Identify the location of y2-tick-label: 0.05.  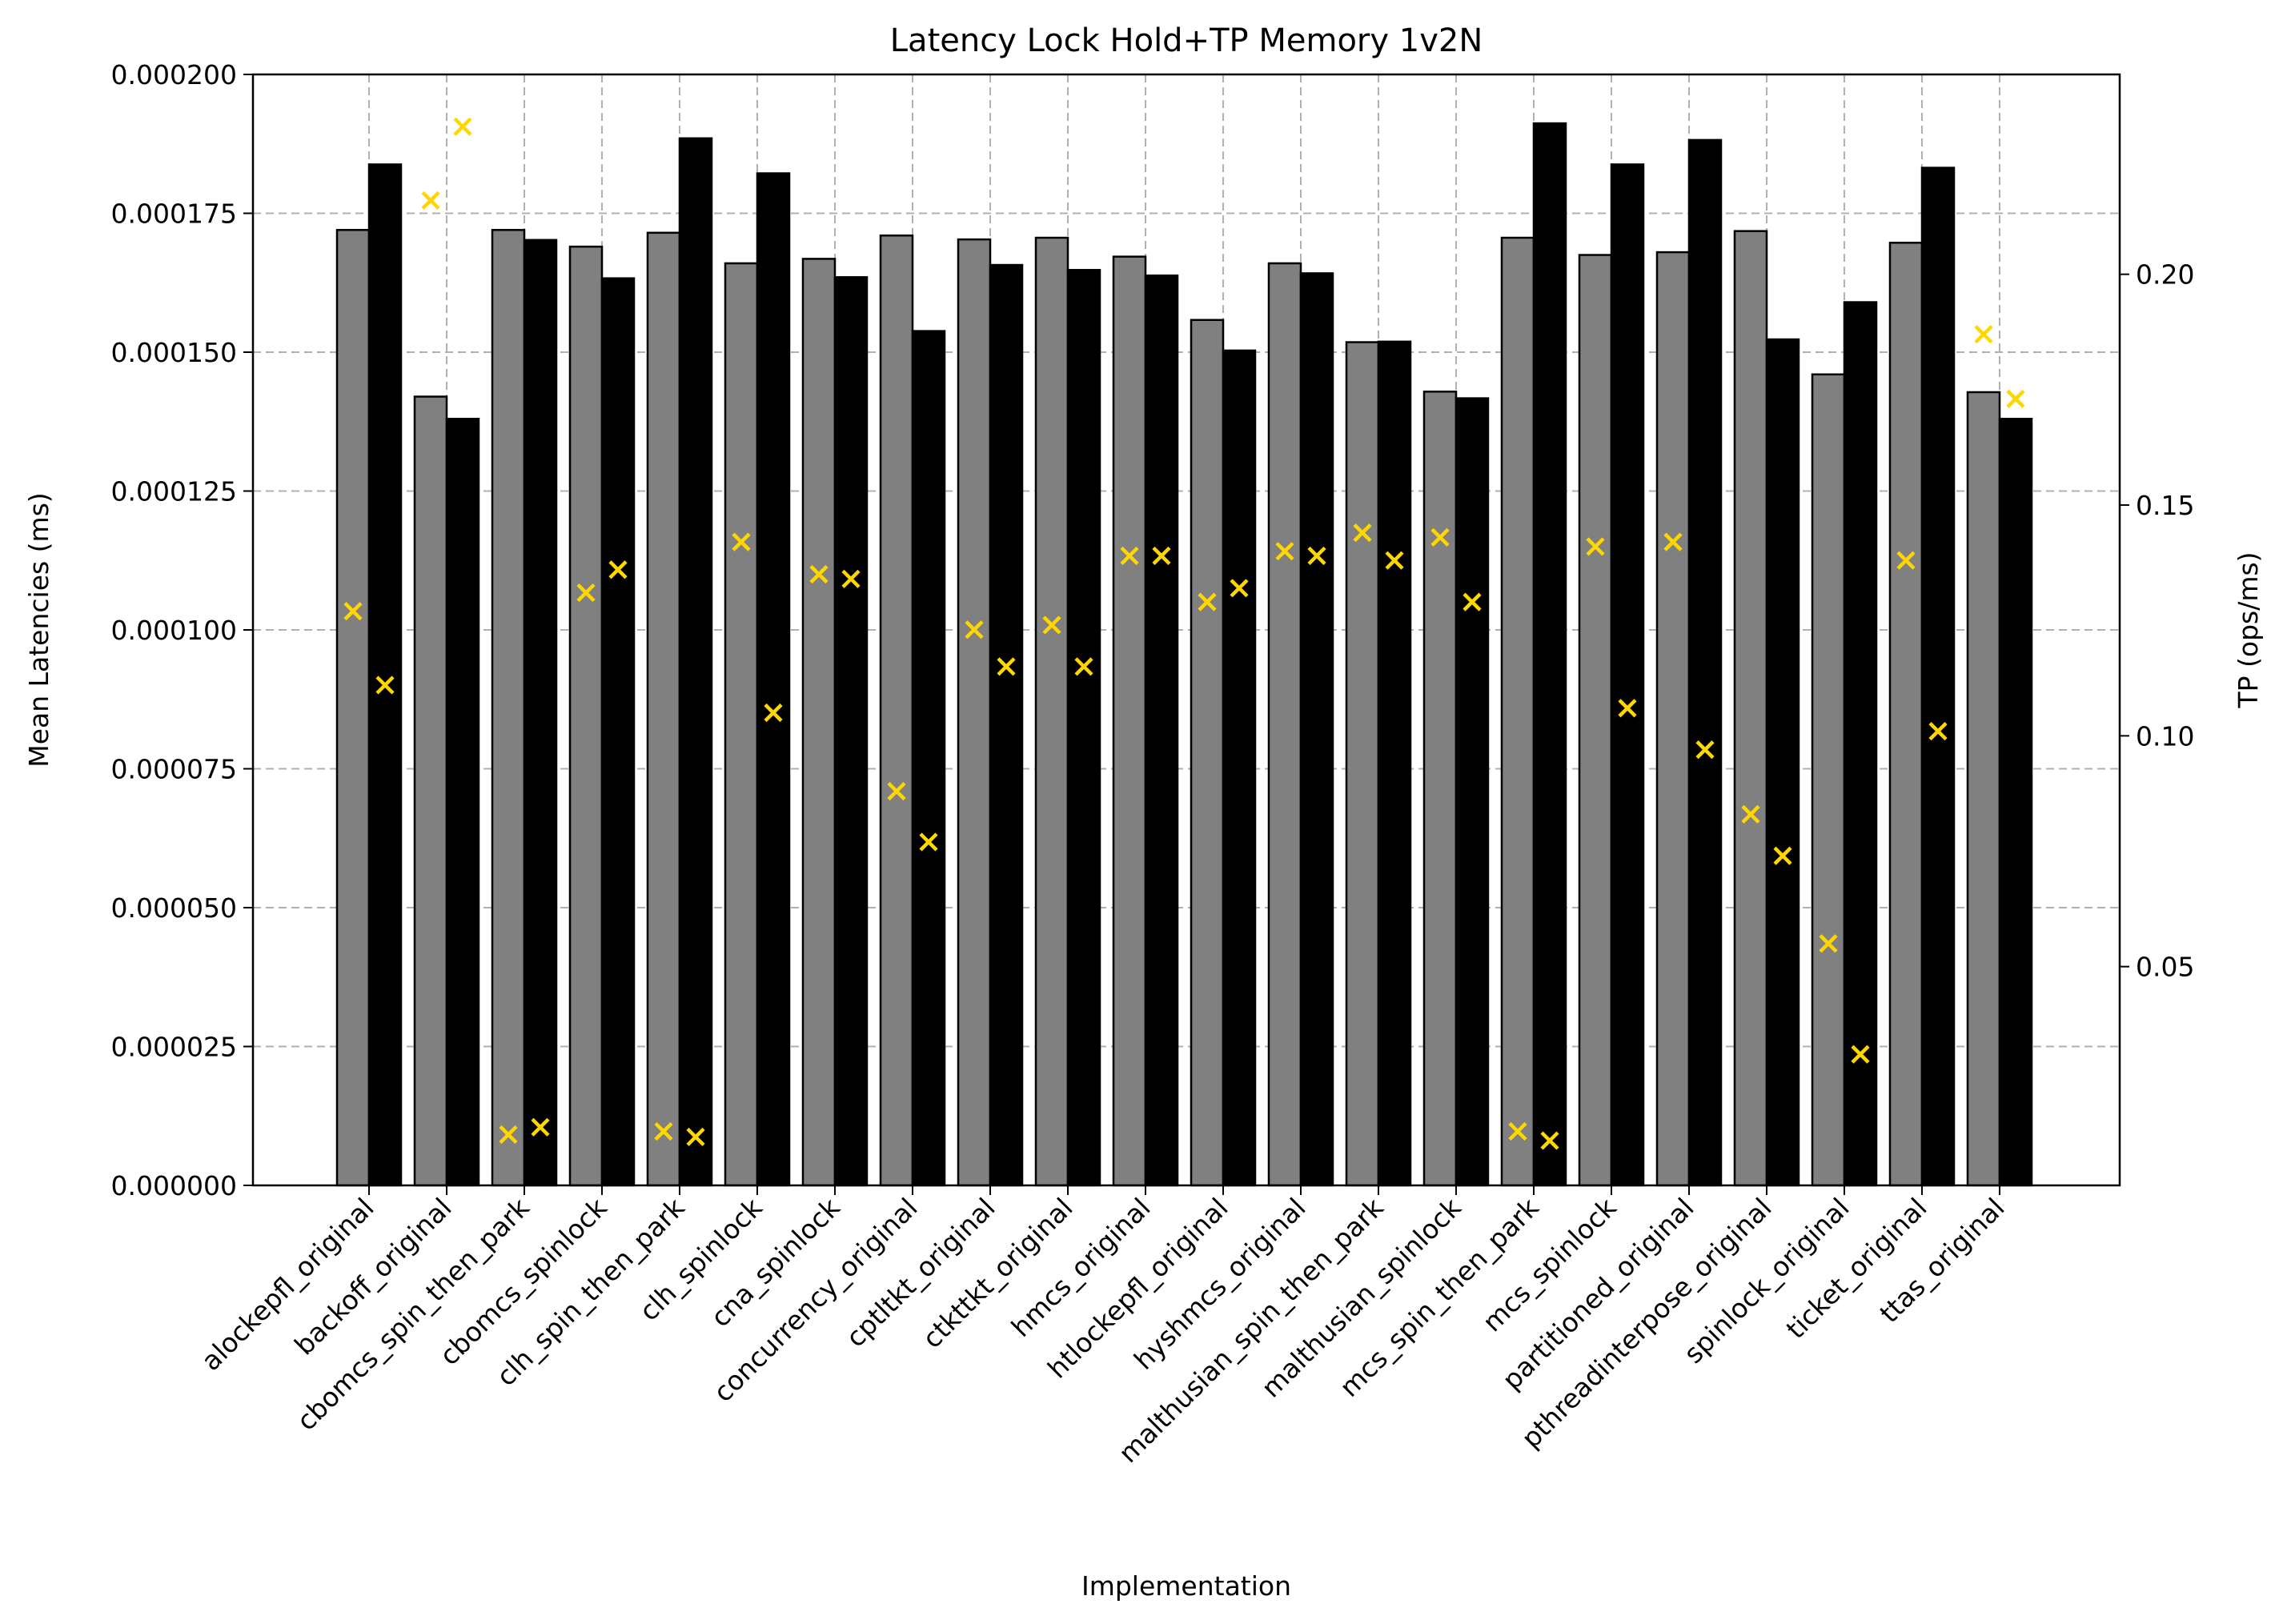
(2165, 967).